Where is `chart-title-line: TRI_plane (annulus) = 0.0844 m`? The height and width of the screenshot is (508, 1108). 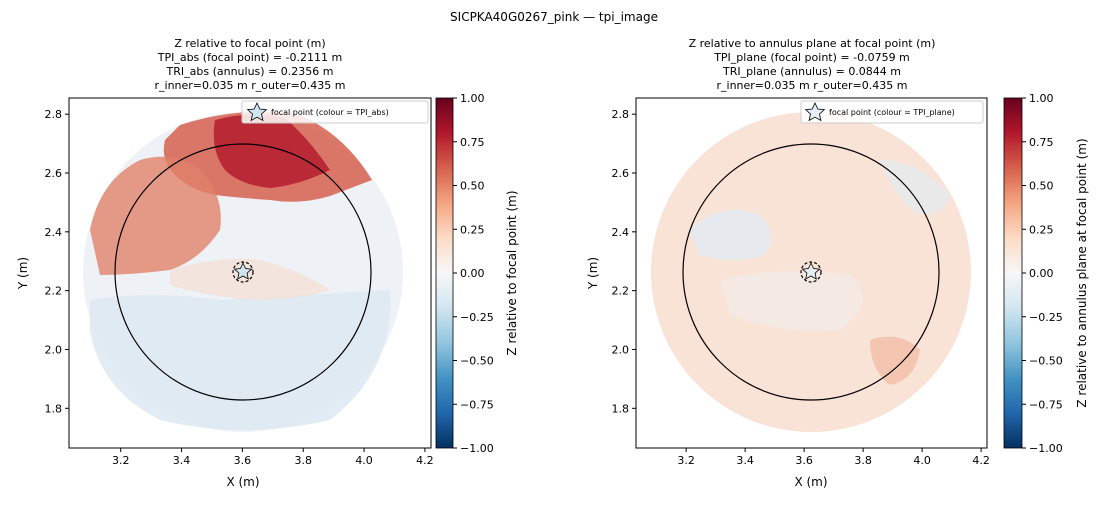
chart-title-line: TRI_plane (annulus) = 0.0844 m is located at coordinates (811, 71).